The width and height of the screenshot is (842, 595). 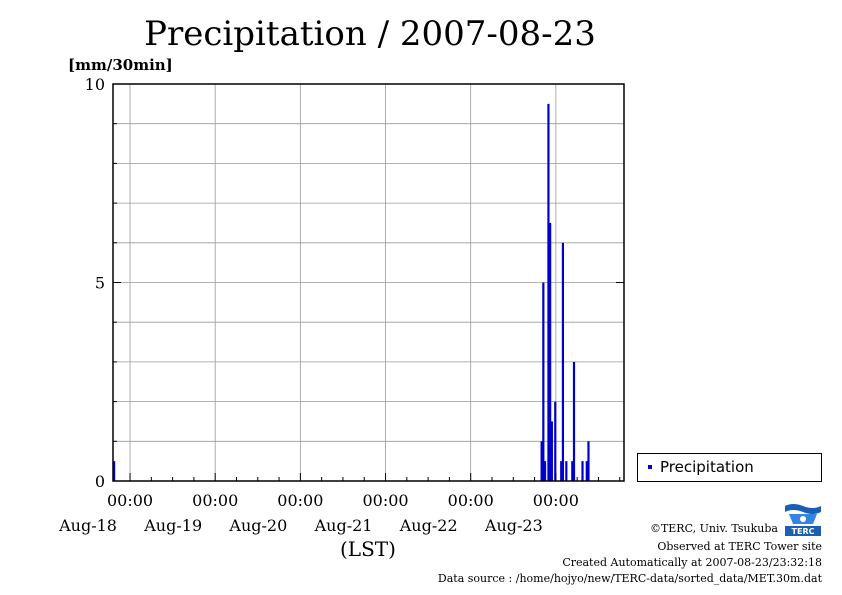 What do you see at coordinates (803, 519) in the screenshot?
I see `terc-logo-icon: TERC` at bounding box center [803, 519].